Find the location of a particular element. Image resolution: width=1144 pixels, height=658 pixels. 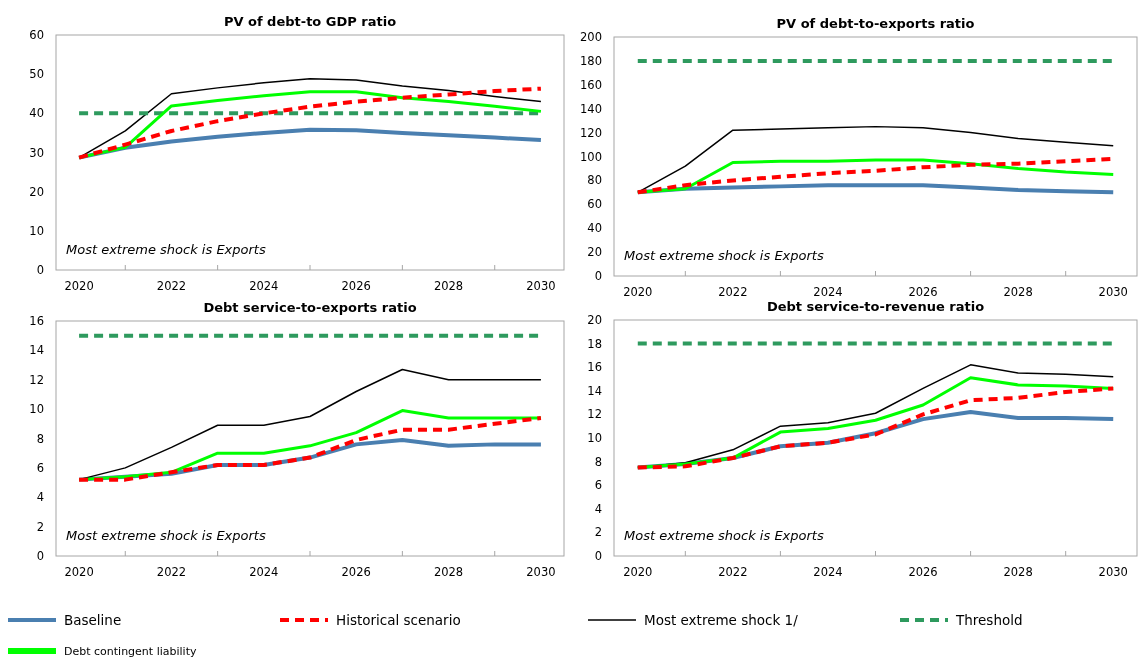

legend-label: Most extreme shock 1/ is located at coordinates (721, 619).